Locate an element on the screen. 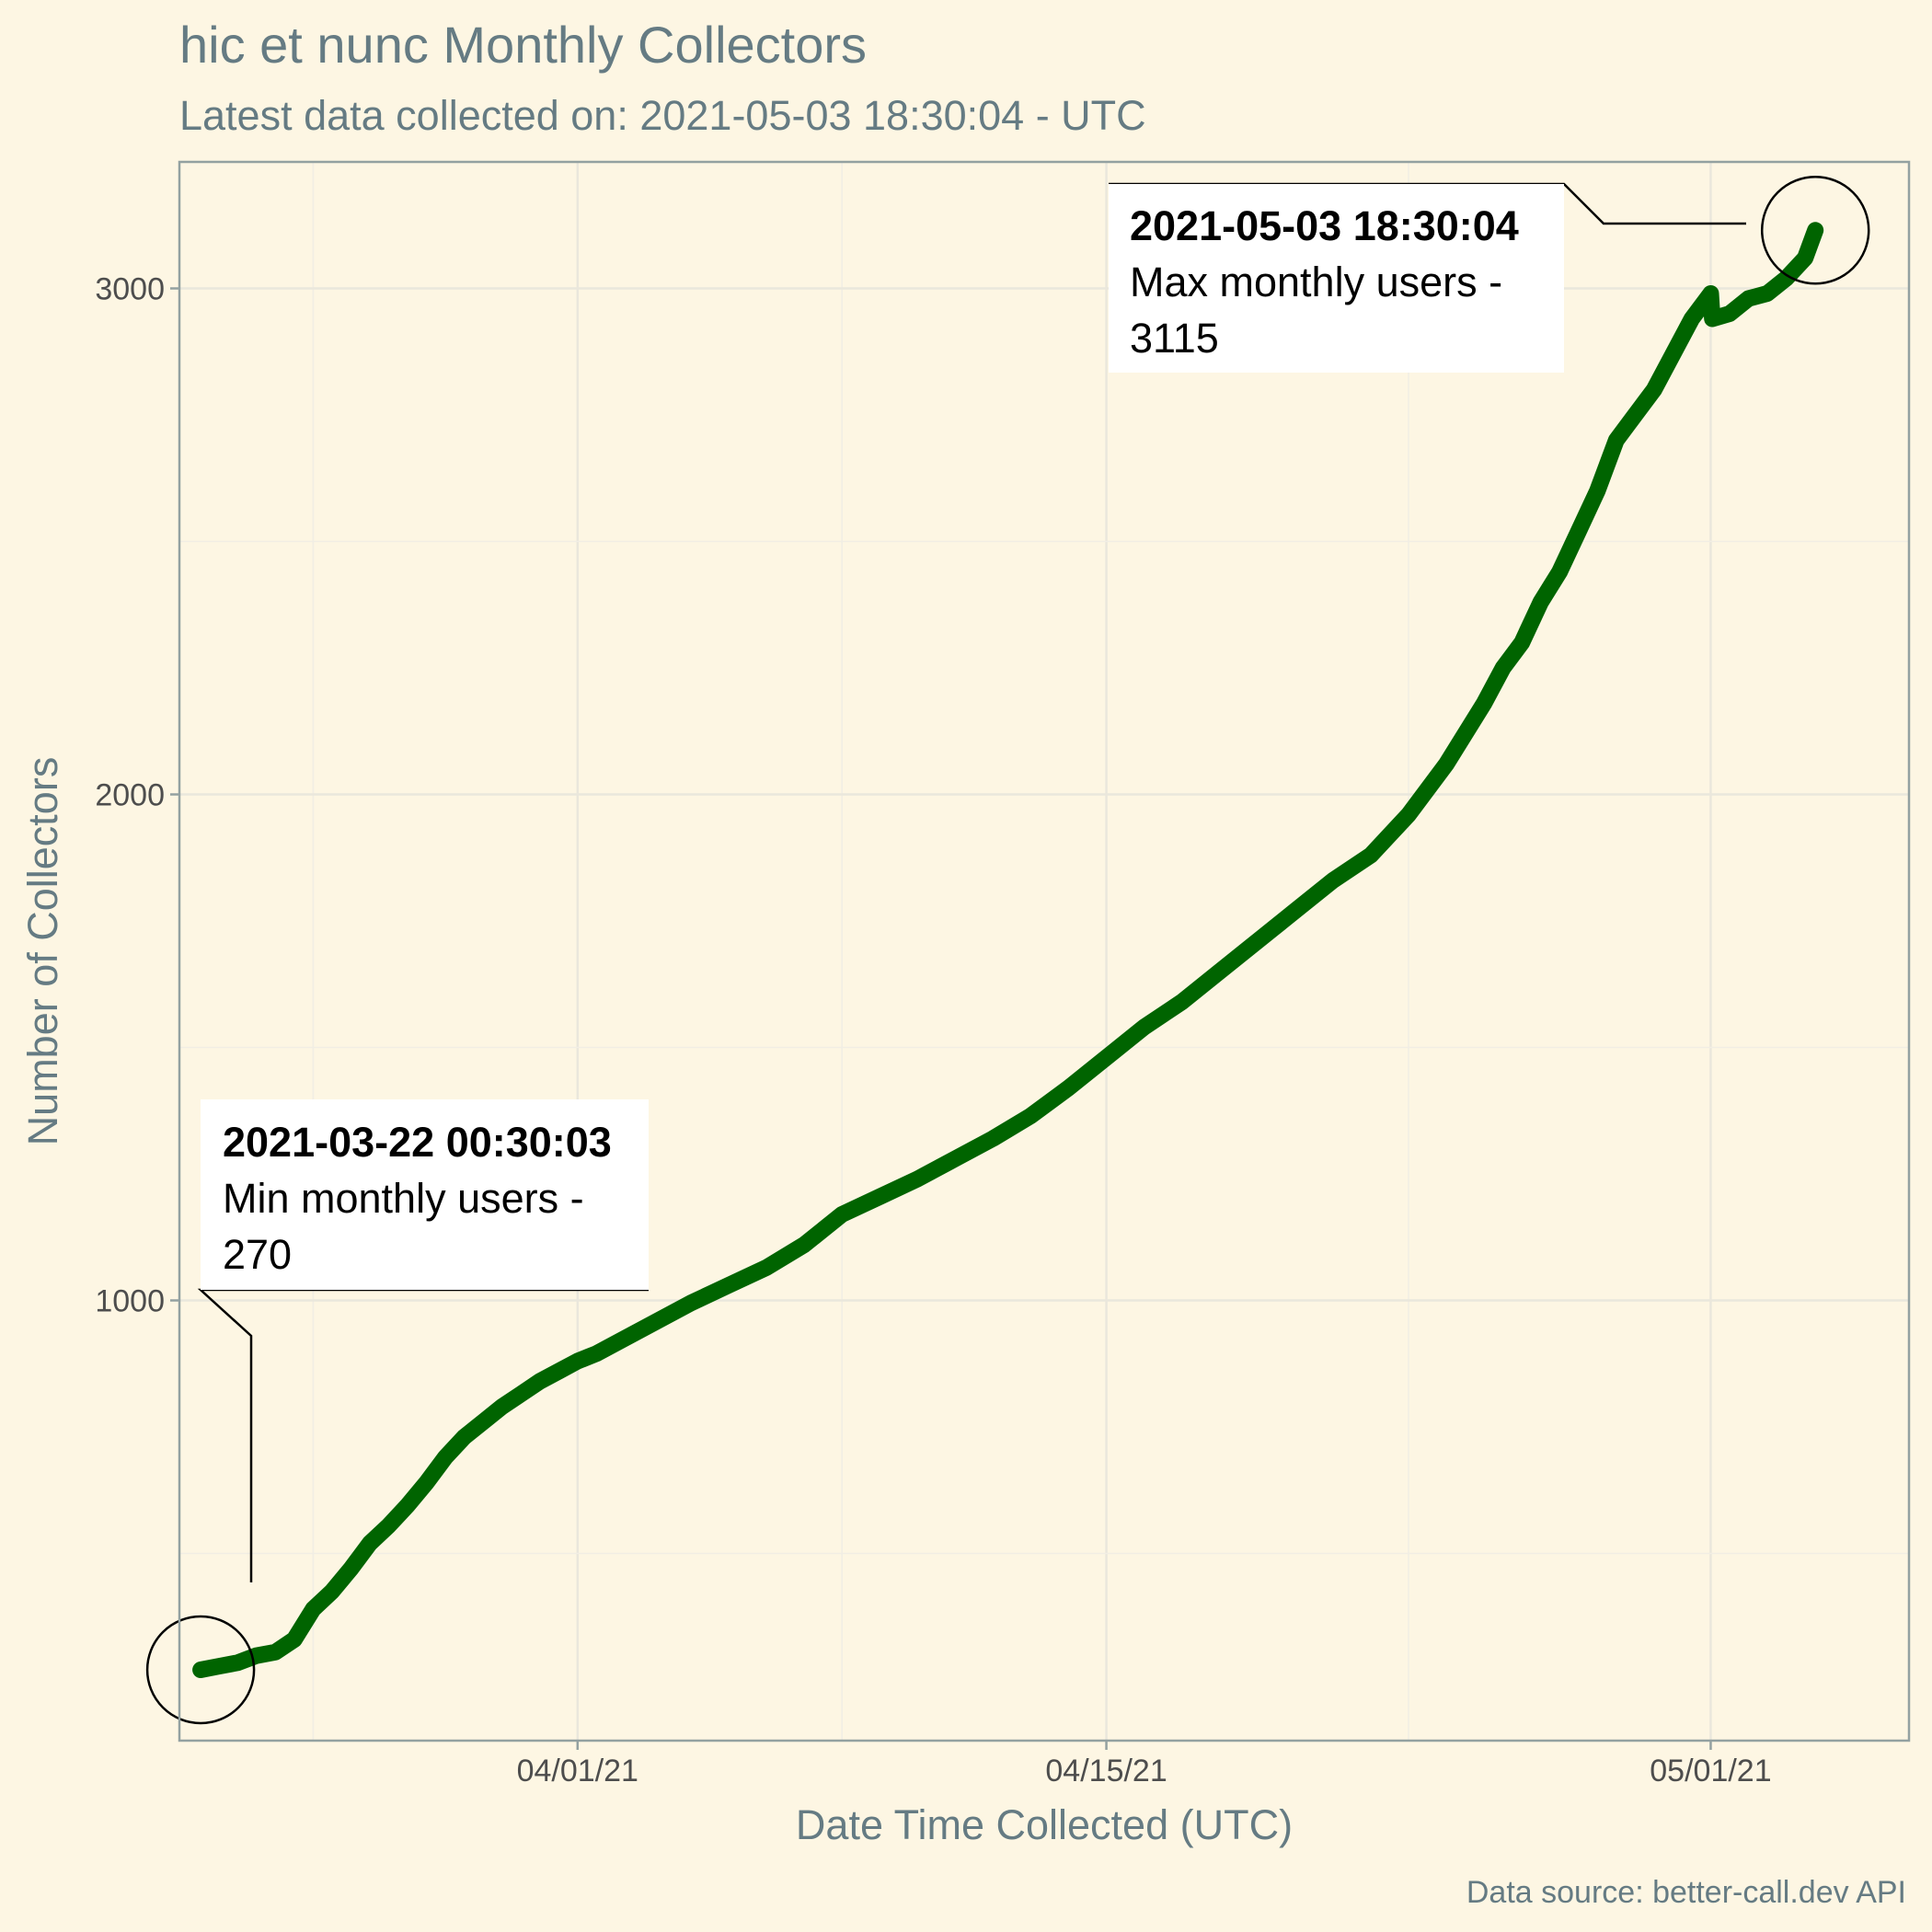  min-annotation-value: 270 is located at coordinates (257, 1254).